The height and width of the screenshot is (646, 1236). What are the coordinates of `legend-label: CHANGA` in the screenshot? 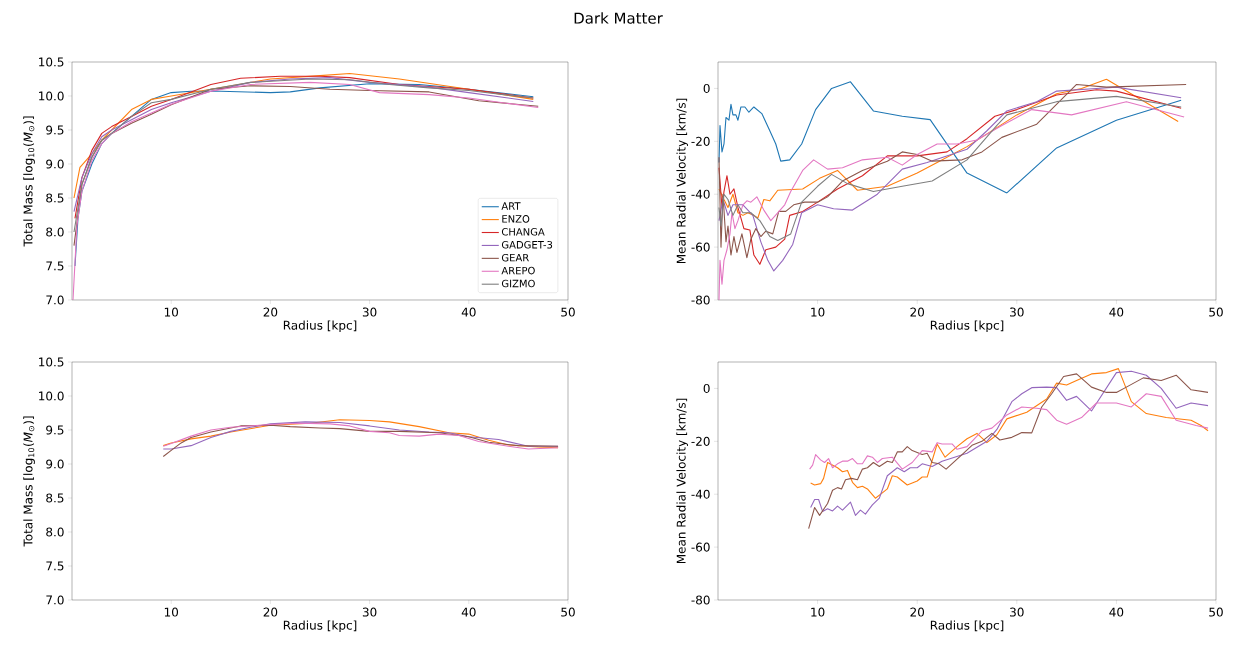 It's located at (523, 232).